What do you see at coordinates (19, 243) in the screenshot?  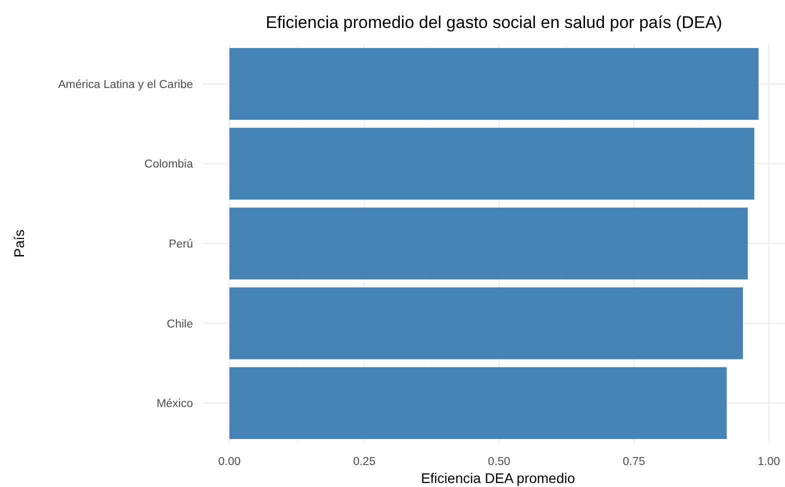 I see `y-axis-title: País` at bounding box center [19, 243].